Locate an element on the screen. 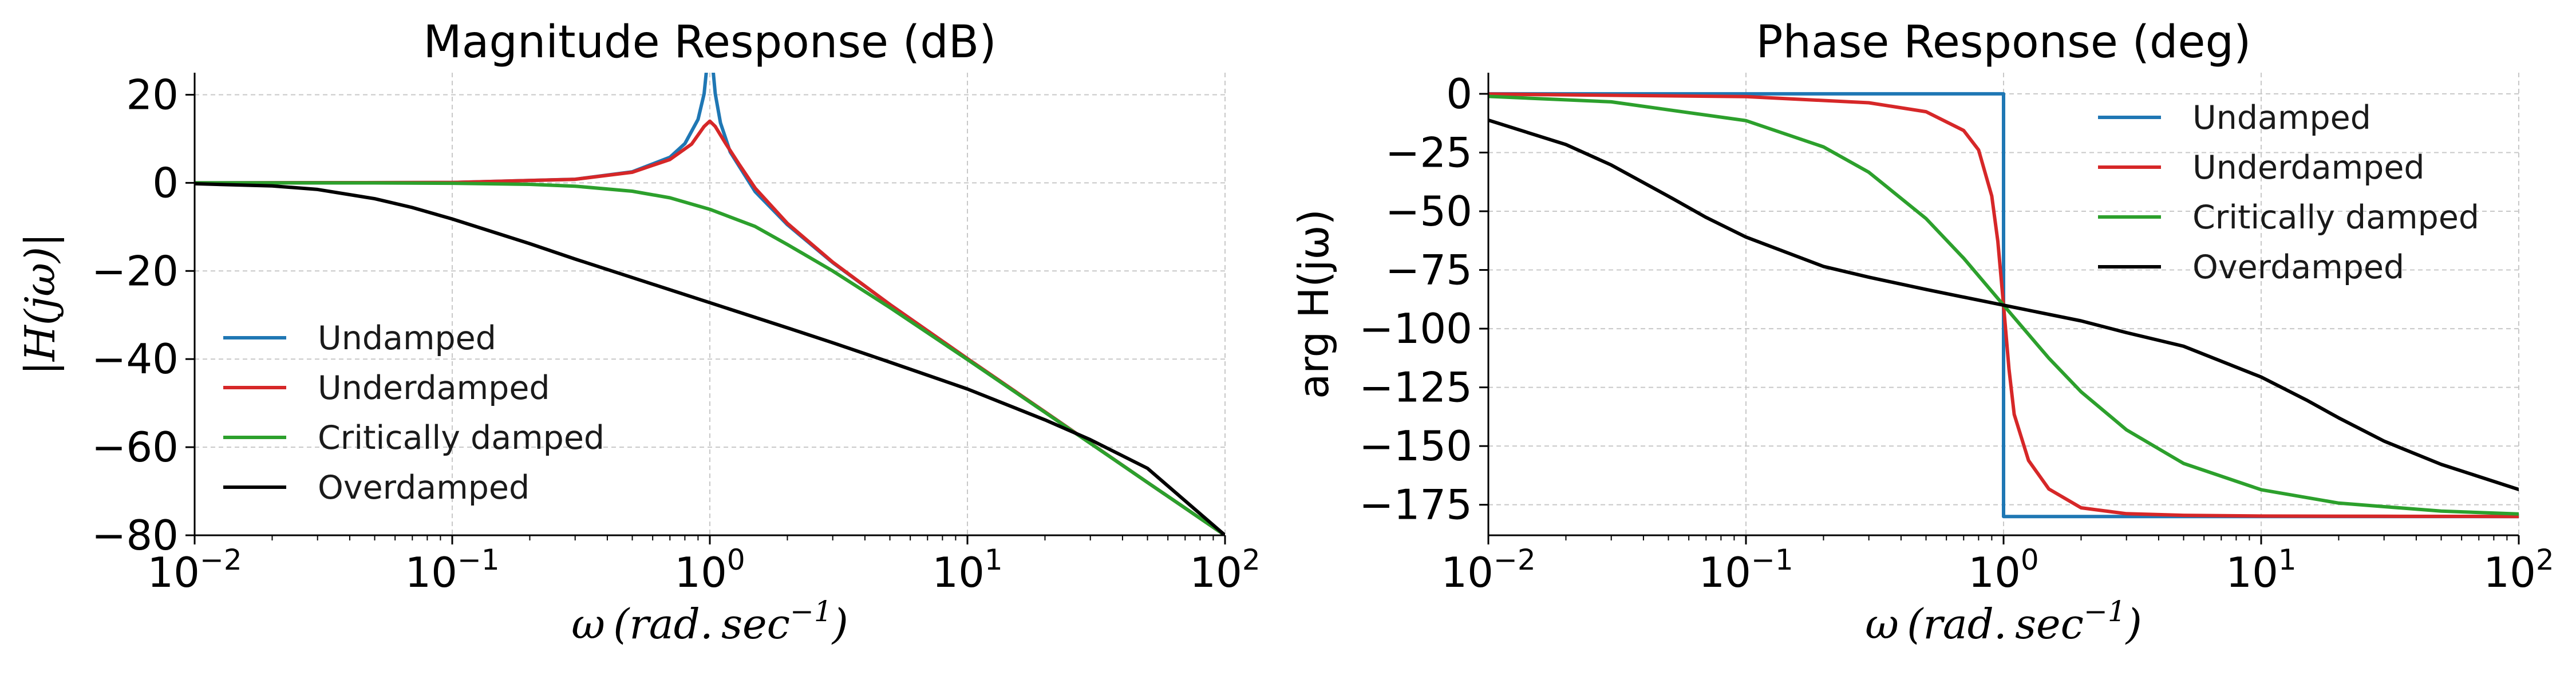 This screenshot has width=2576, height=687. y-axis-label: arg H(jω) is located at coordinates (1314, 304).